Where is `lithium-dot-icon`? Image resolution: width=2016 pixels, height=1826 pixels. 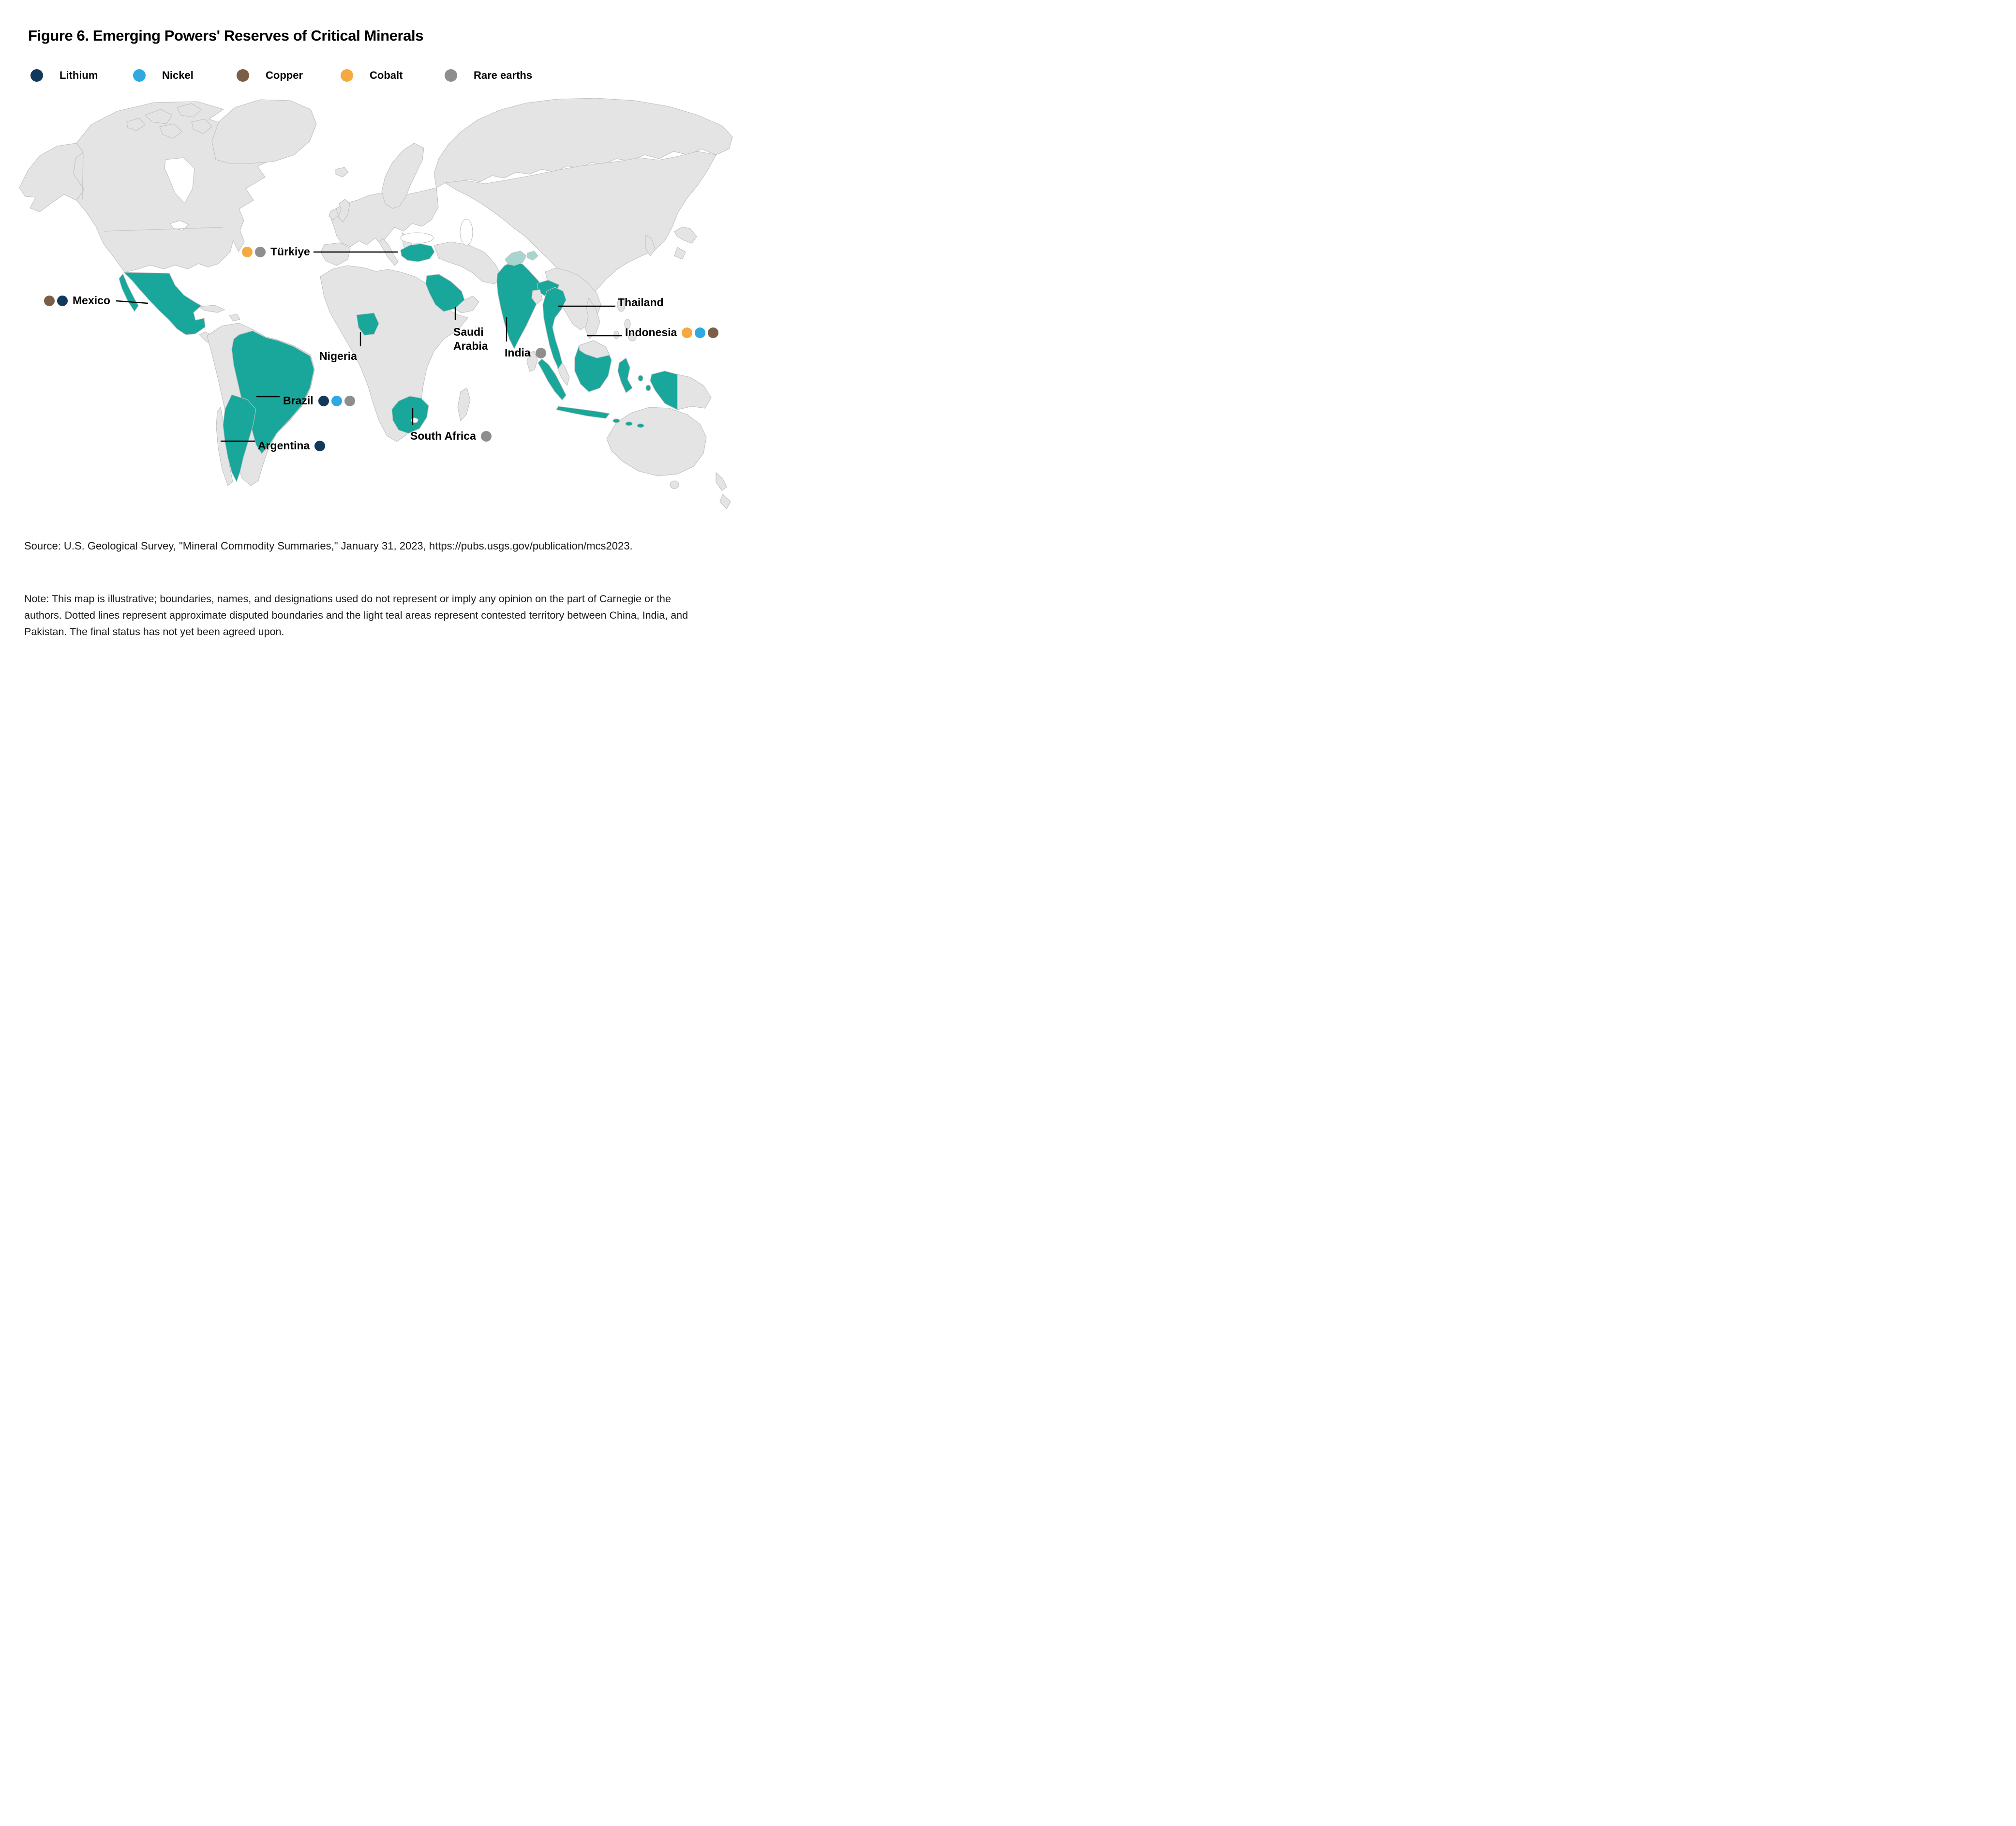
lithium-dot-icon is located at coordinates (36, 76).